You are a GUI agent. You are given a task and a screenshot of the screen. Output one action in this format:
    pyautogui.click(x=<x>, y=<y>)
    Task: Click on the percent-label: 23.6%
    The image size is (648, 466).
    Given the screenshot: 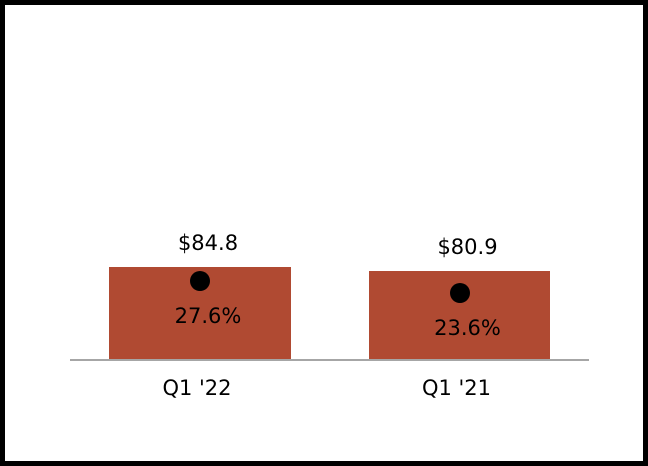 What is the action you would take?
    pyautogui.click(x=467, y=327)
    